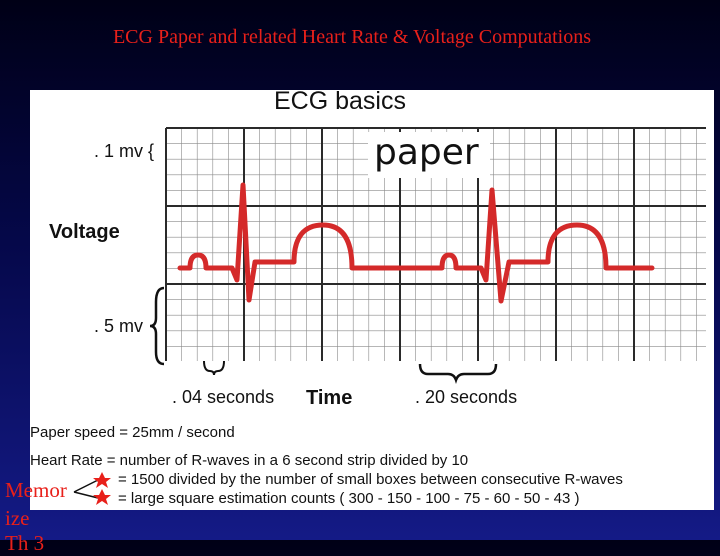 Image resolution: width=720 pixels, height=556 pixels. Describe the element at coordinates (92, 488) in the screenshot. I see `memorize-arrows` at that location.